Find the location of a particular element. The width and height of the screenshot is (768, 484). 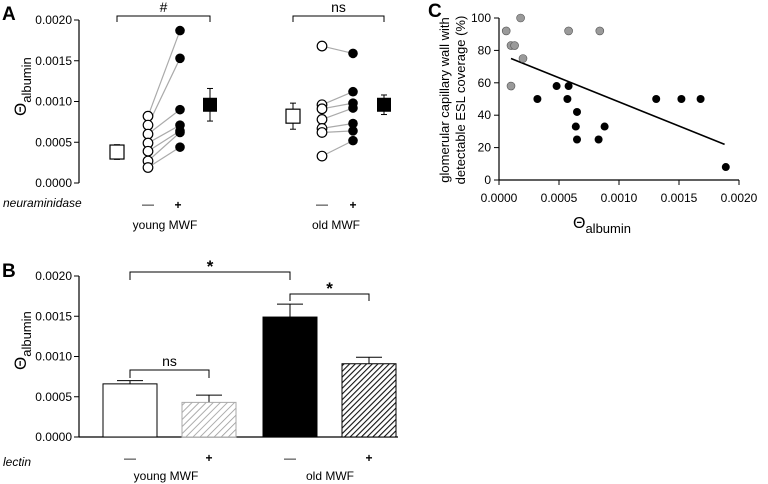

b-y-axis-symbol: Θ is located at coordinates (20, 363).